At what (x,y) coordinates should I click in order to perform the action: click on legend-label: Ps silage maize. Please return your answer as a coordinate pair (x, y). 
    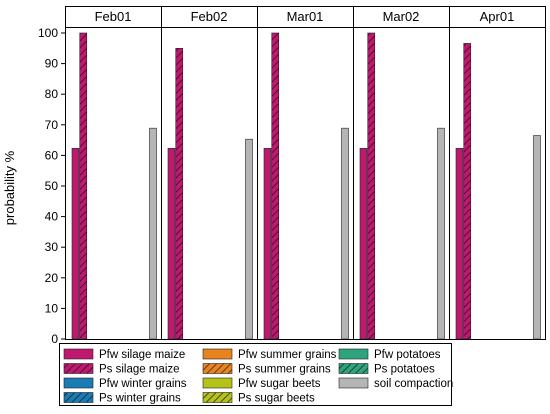
    Looking at the image, I should click on (139, 370).